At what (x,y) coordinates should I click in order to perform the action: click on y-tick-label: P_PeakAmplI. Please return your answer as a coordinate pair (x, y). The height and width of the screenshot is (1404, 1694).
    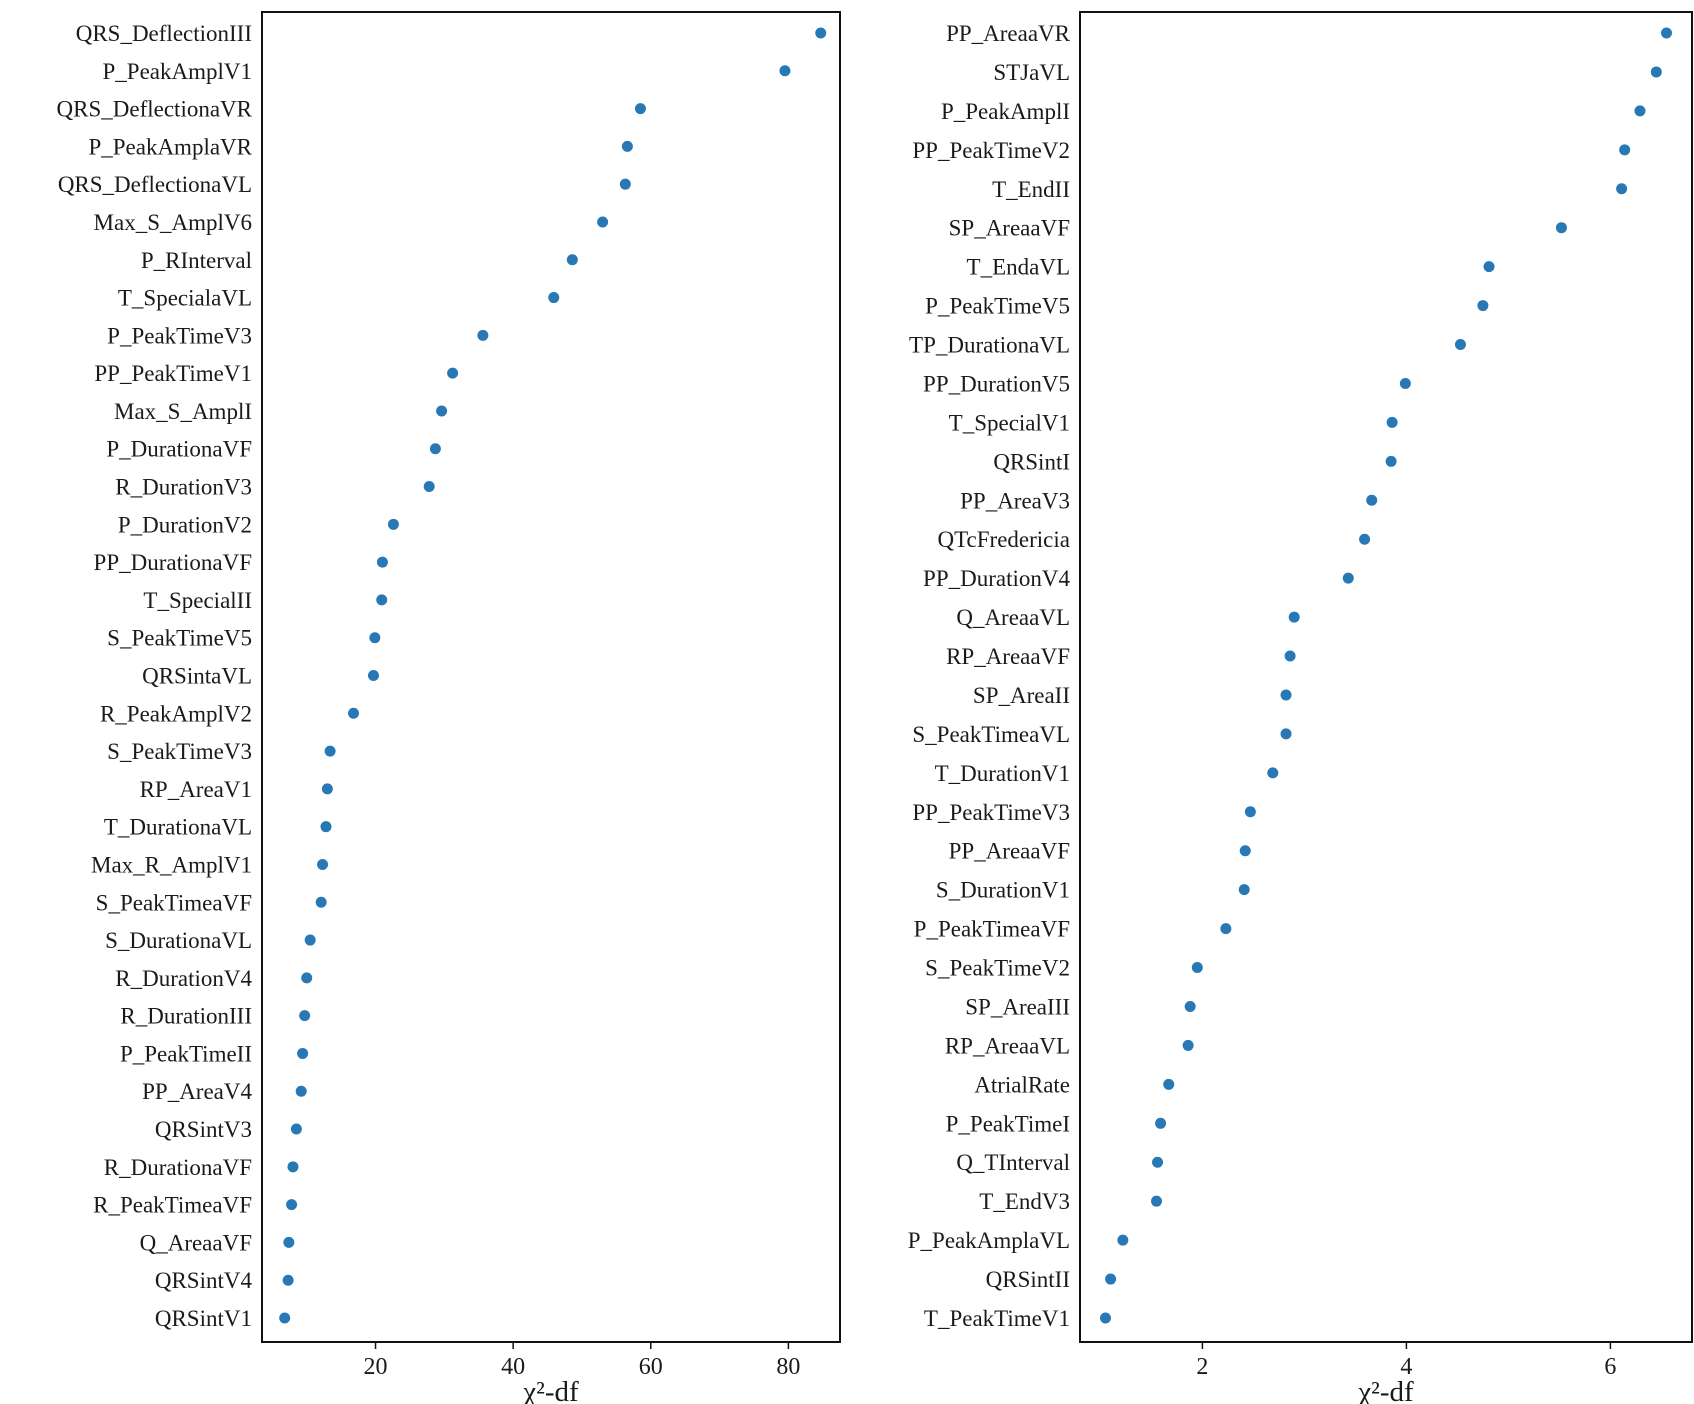
    Looking at the image, I should click on (1005, 111).